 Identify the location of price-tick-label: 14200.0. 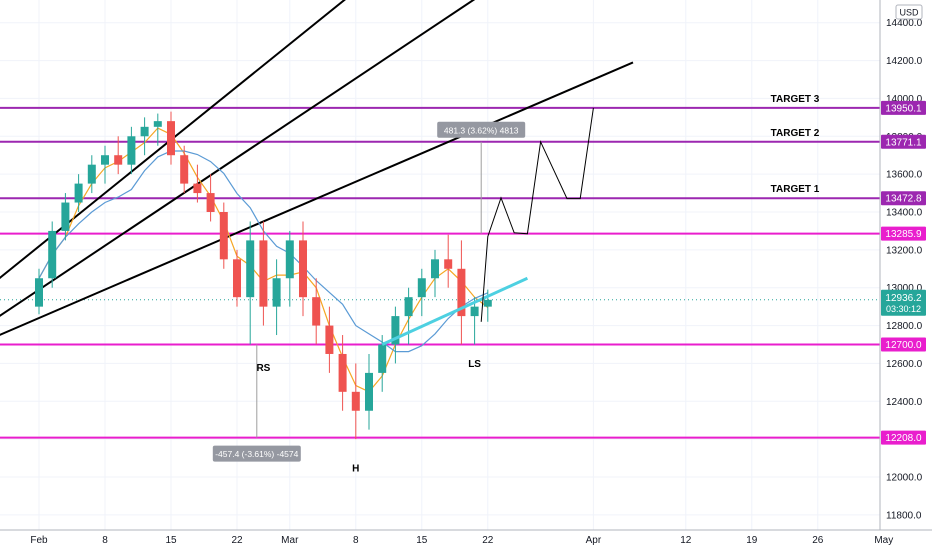
(904, 61).